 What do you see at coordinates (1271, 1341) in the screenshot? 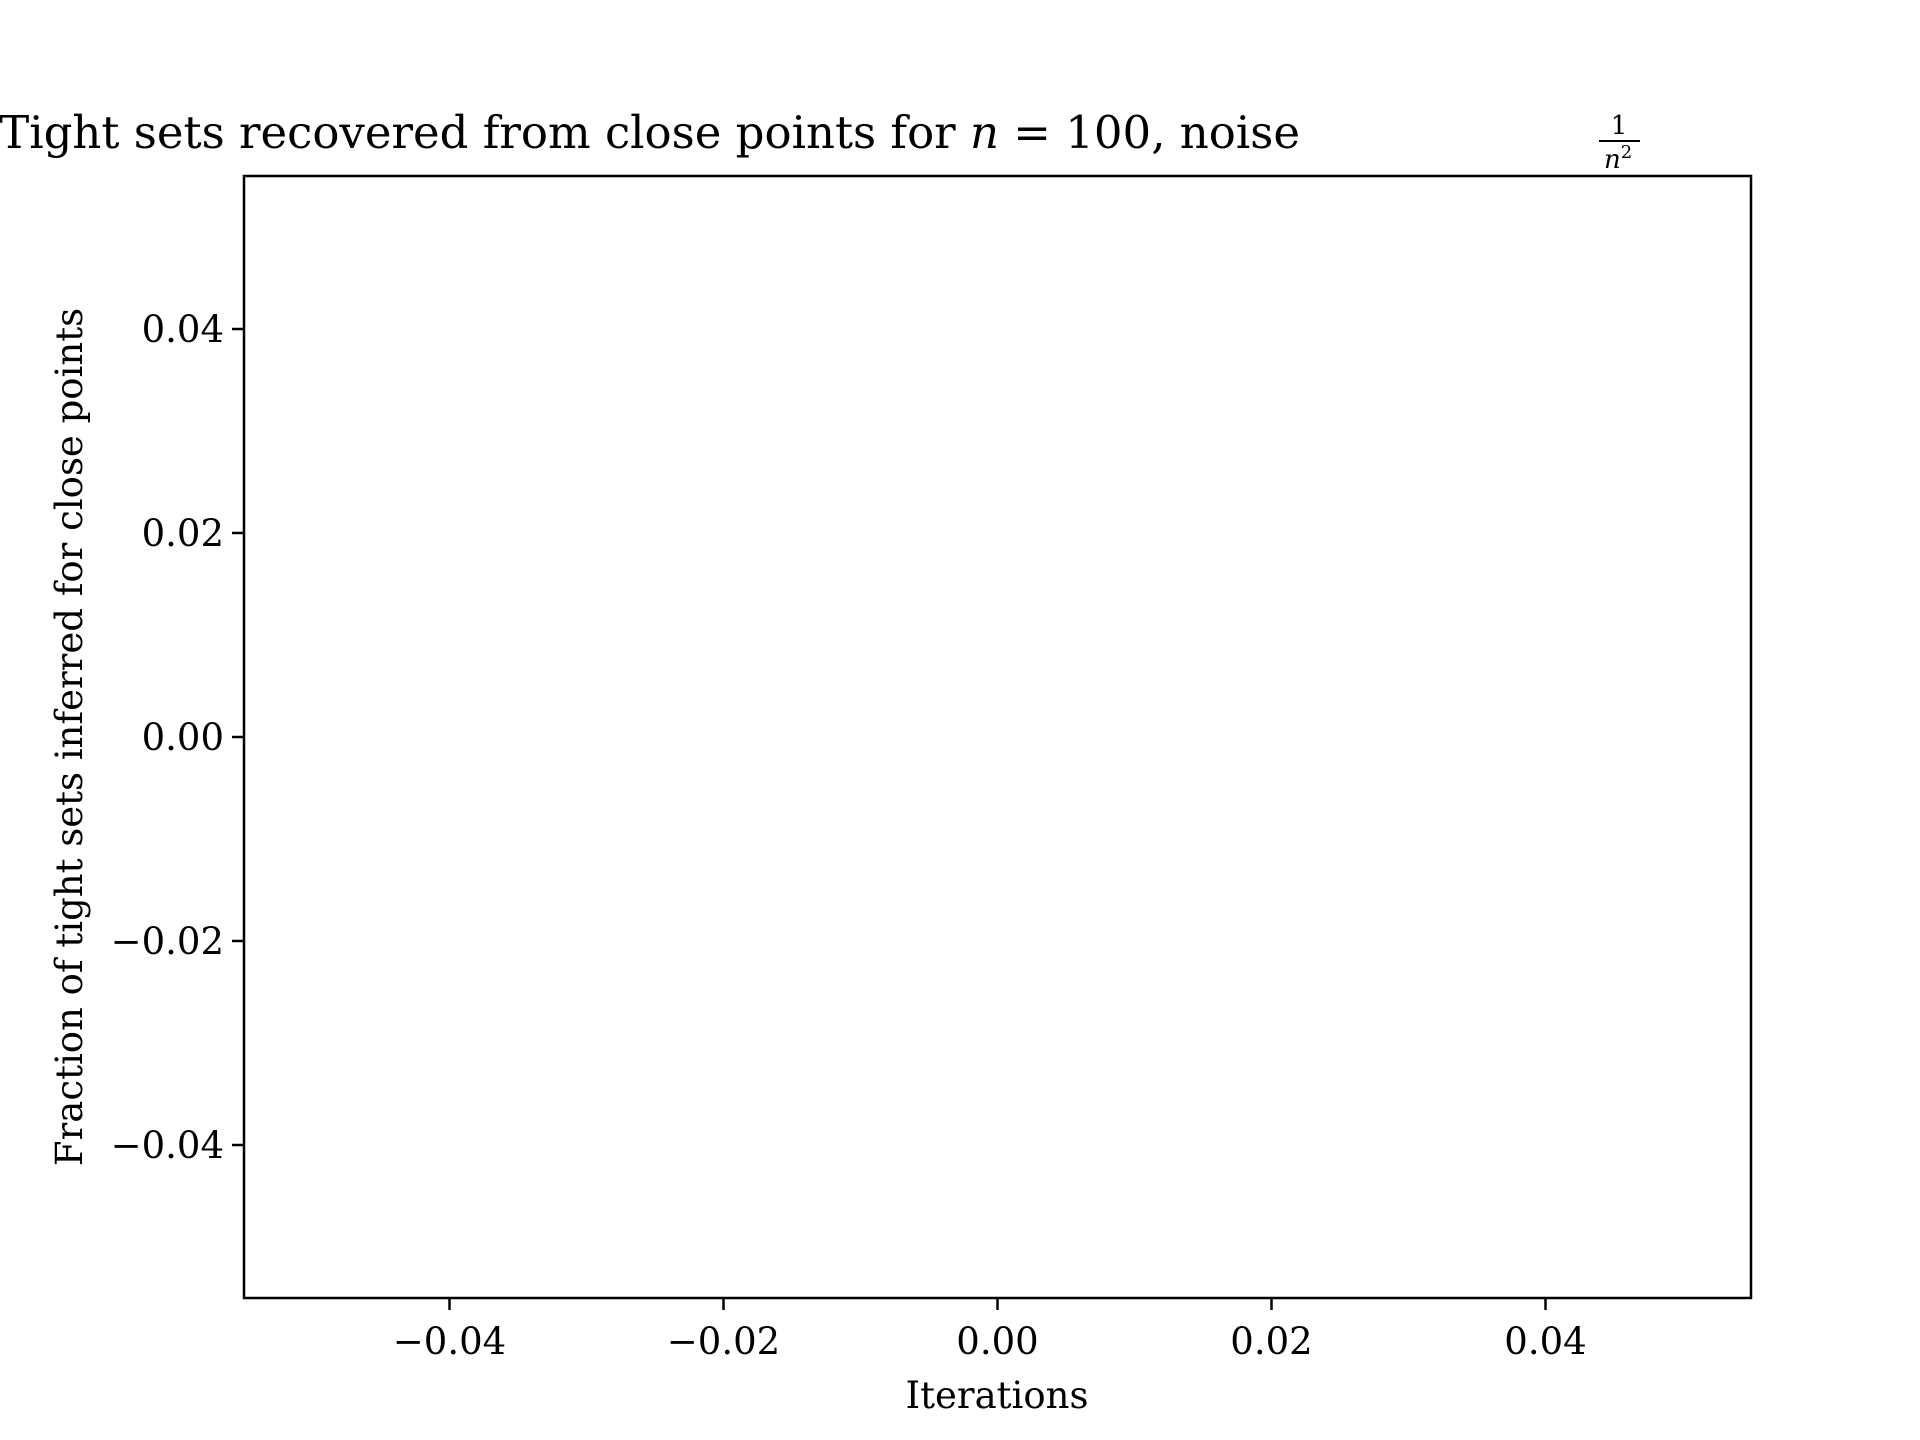
I see `x-tick-label: 0.02` at bounding box center [1271, 1341].